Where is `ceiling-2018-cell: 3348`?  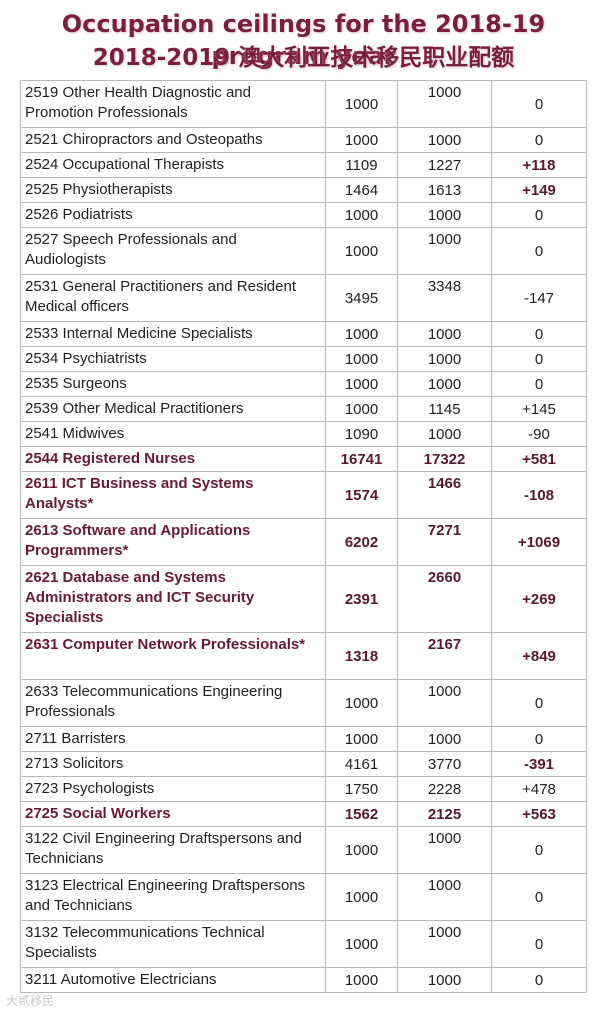 ceiling-2018-cell: 3348 is located at coordinates (444, 298).